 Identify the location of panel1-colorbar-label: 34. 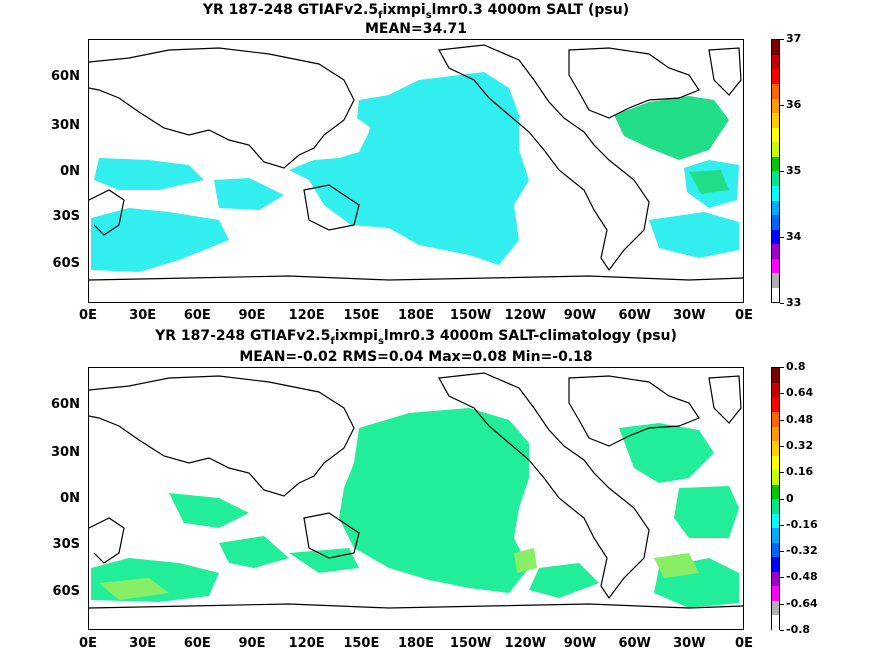
(794, 236).